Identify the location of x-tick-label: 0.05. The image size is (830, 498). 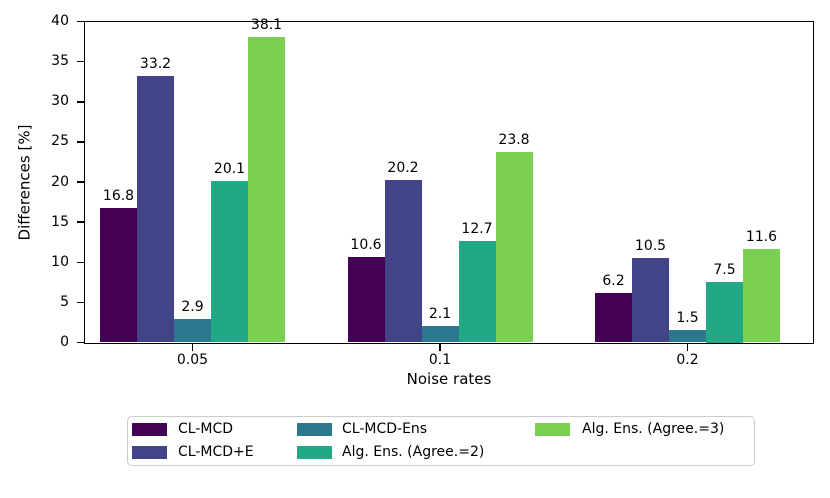
(192, 359).